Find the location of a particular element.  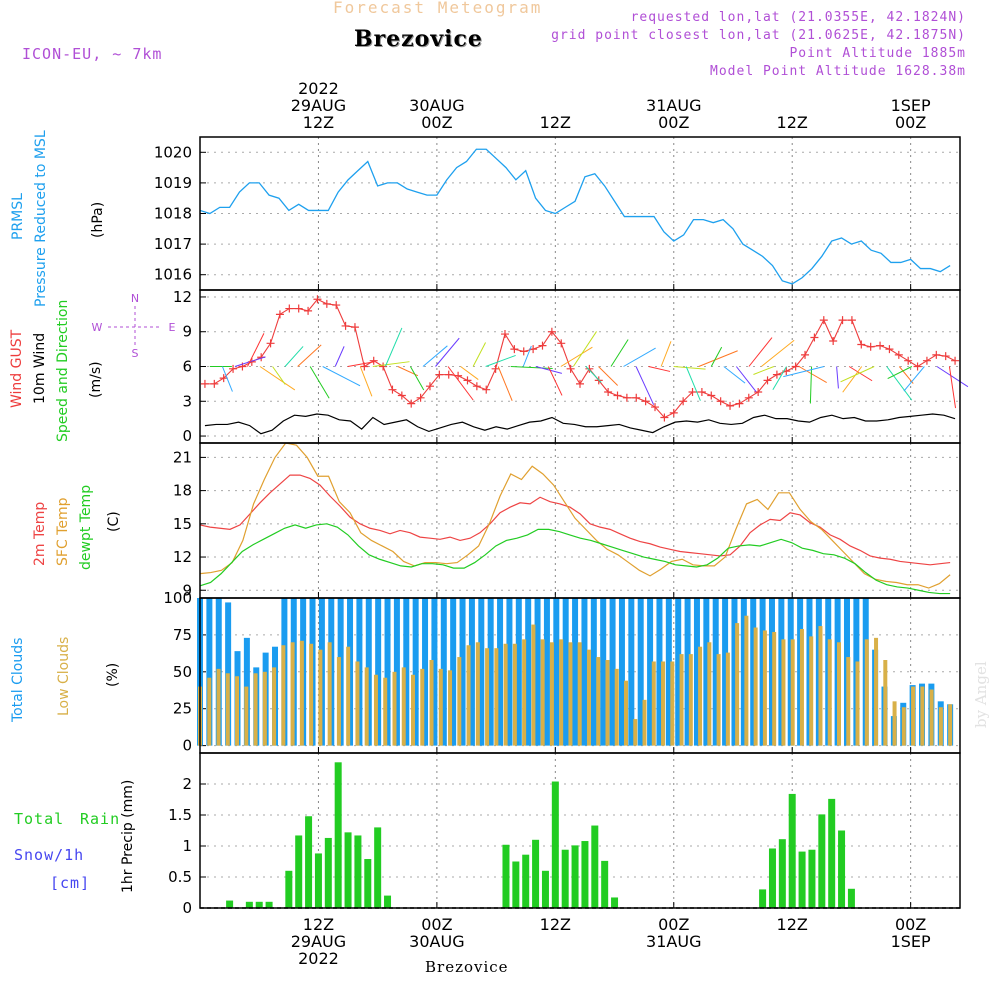

temp-label-sfc: SFC Temp is located at coordinates (63, 531).